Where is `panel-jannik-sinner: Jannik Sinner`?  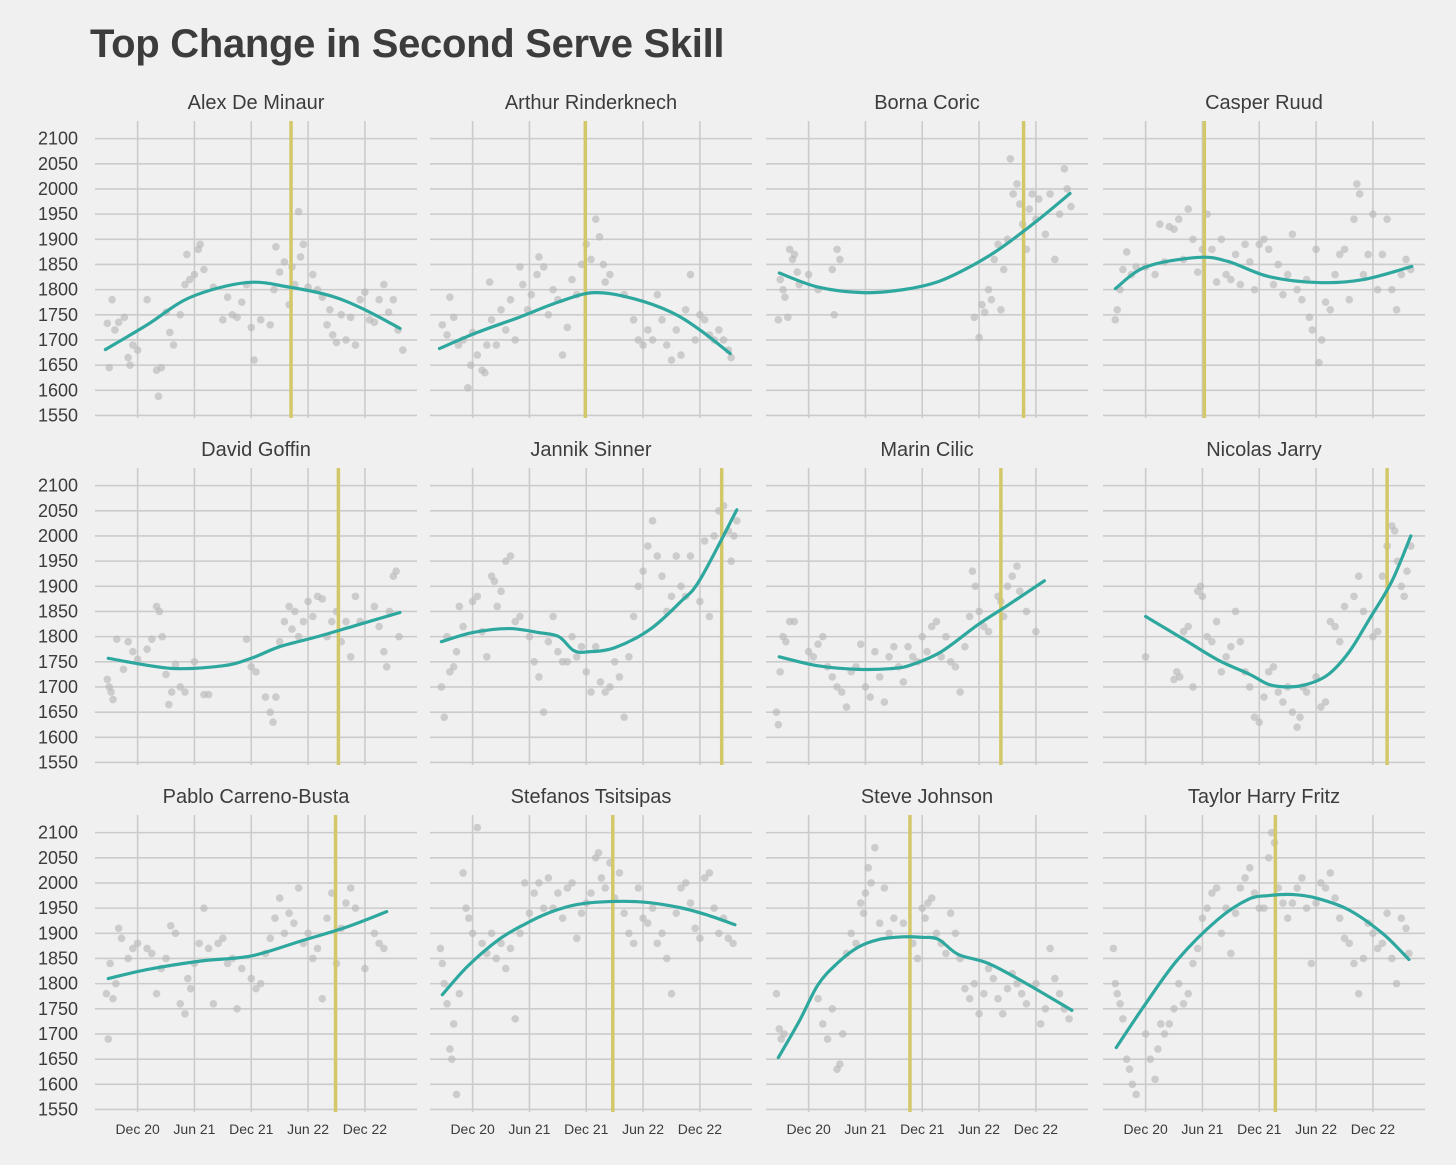
panel-jannik-sinner: Jannik Sinner is located at coordinates (591, 602).